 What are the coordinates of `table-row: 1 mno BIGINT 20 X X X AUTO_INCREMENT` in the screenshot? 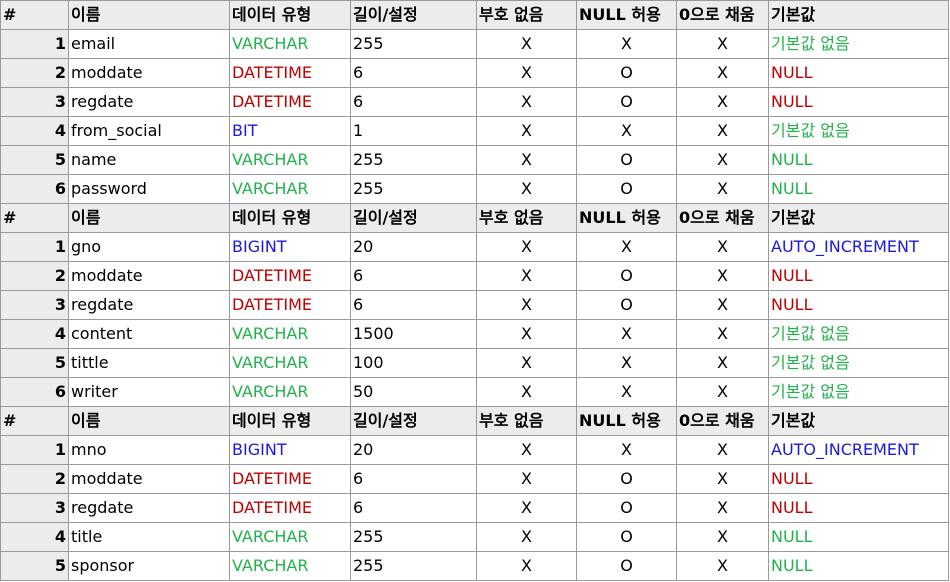 It's located at (474, 450).